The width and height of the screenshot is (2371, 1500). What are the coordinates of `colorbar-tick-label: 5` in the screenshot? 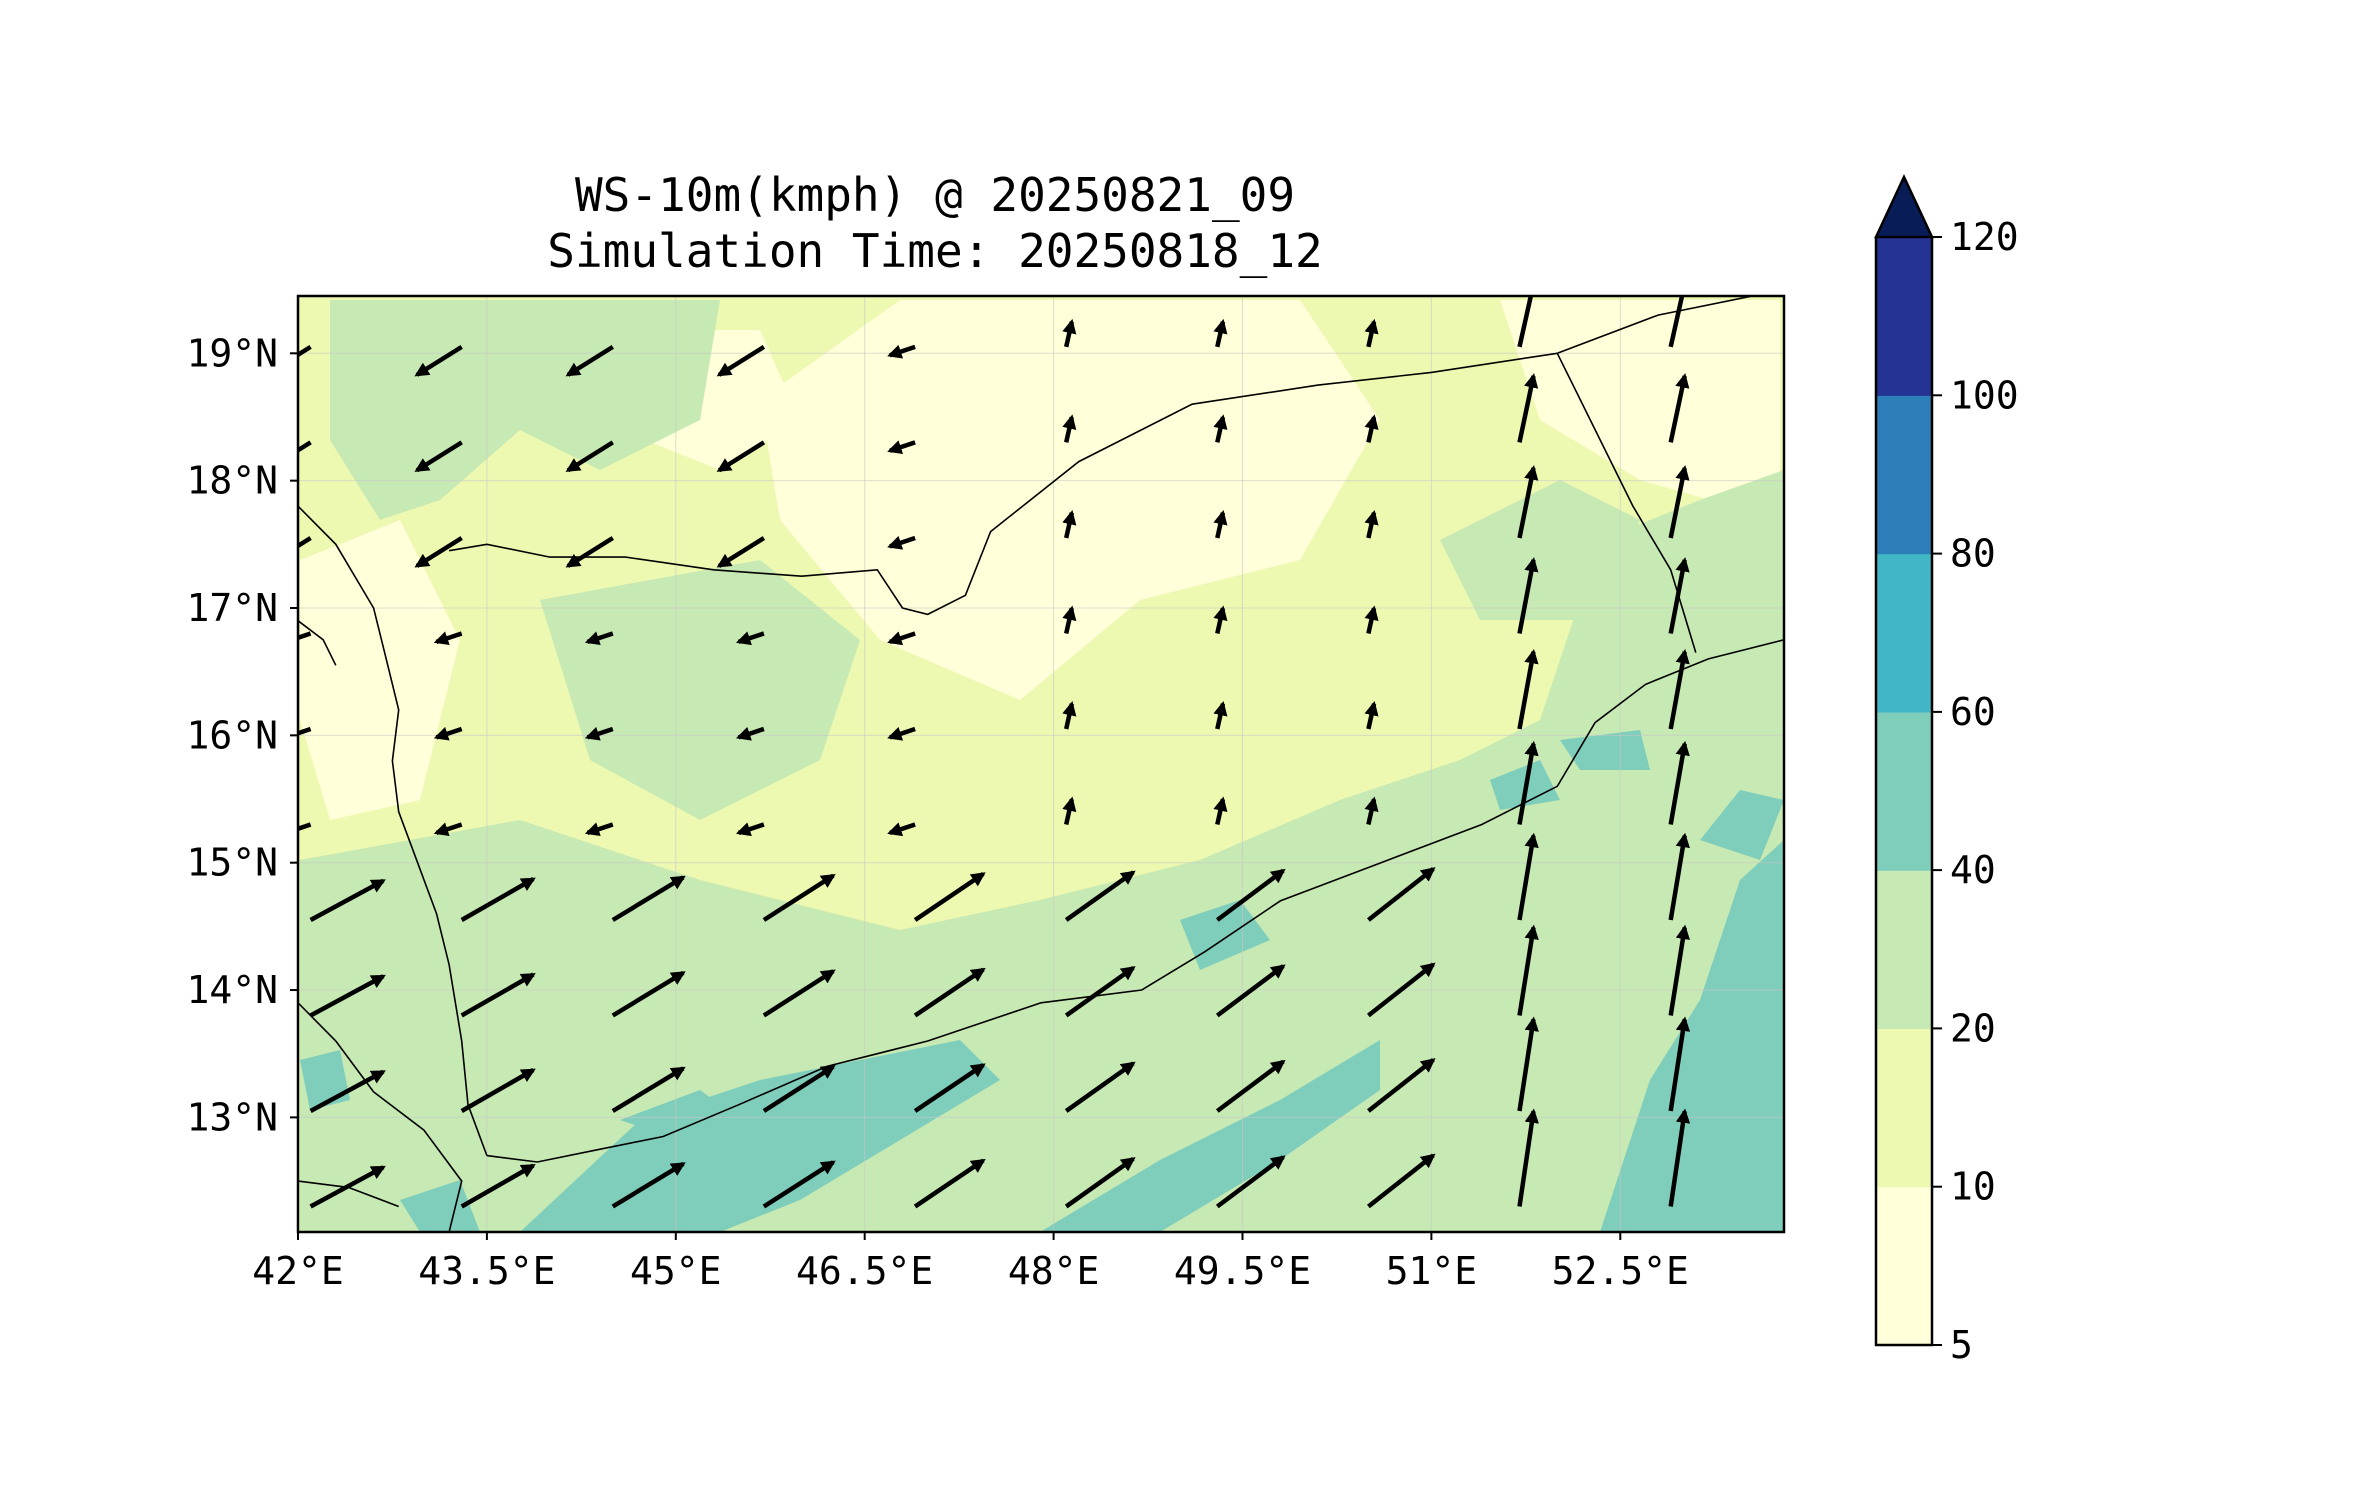 It's located at (1961, 1345).